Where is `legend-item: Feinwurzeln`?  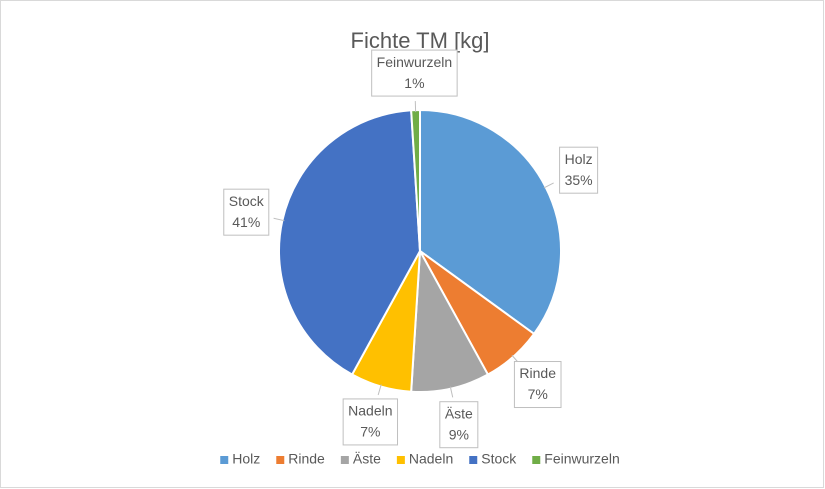 legend-item: Feinwurzeln is located at coordinates (576, 459).